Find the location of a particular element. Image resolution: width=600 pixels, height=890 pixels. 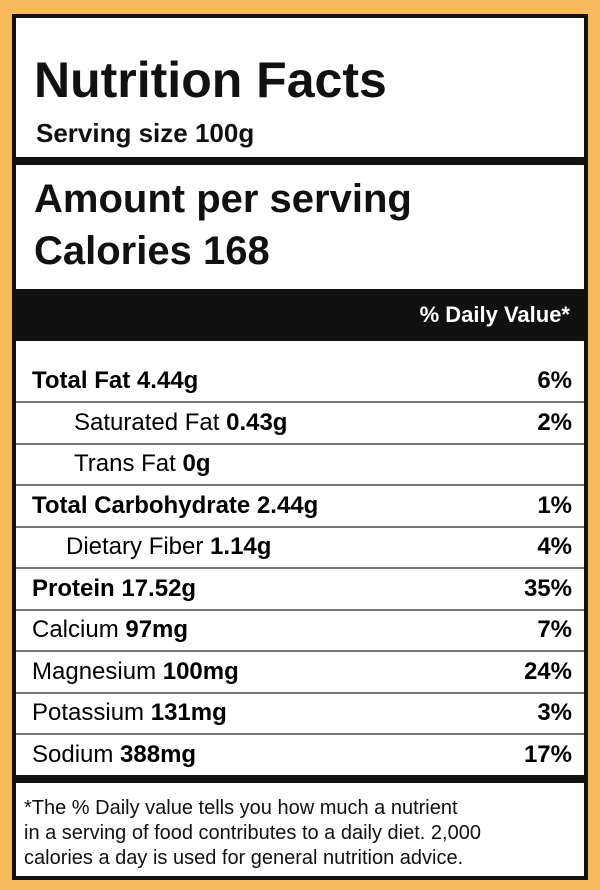

nutrient-row: Total Fat 4.44g 6% is located at coordinates (300, 382).